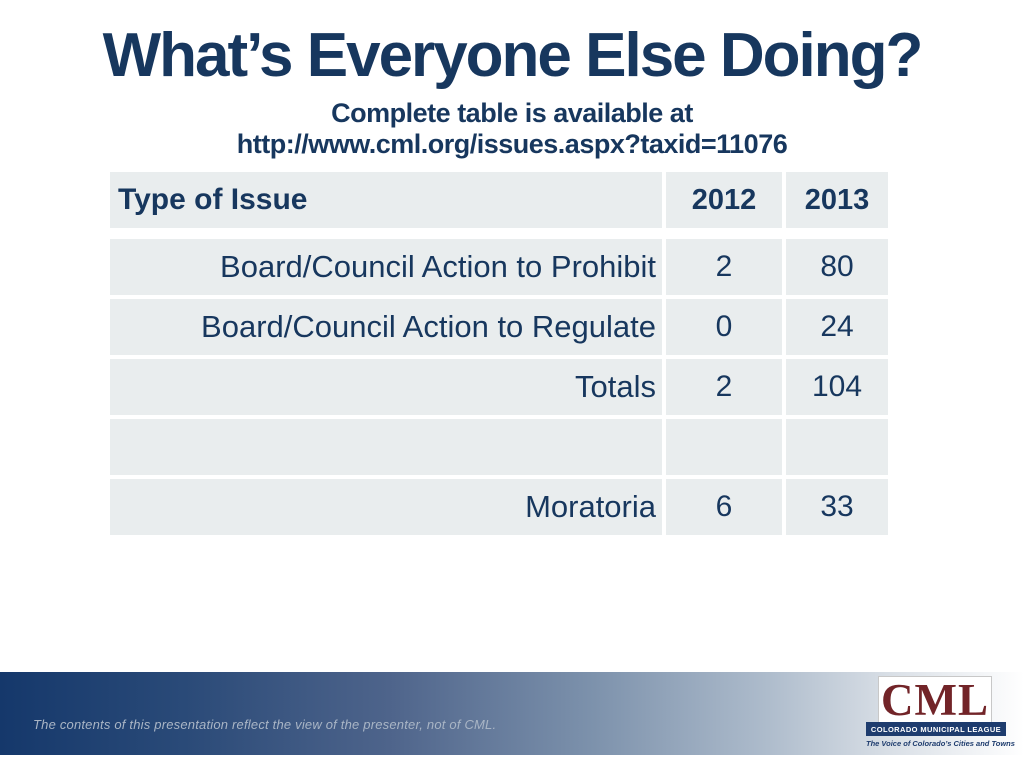  I want to click on row-regulate-2012: 0, so click(724, 327).